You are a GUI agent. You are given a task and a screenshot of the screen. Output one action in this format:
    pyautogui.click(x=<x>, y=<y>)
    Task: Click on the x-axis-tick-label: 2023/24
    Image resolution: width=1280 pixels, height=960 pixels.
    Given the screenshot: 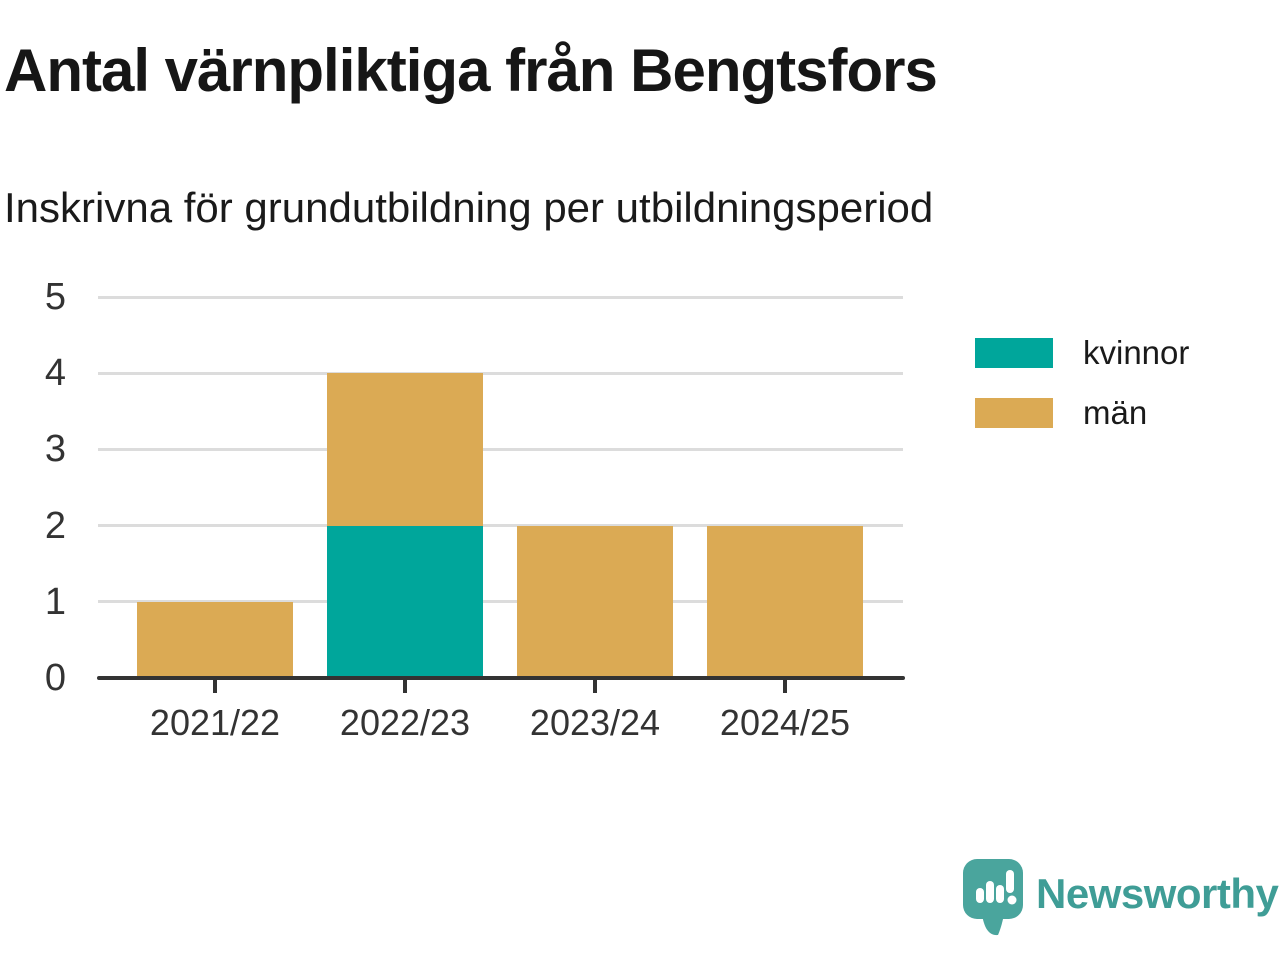 What is the action you would take?
    pyautogui.click(x=595, y=722)
    